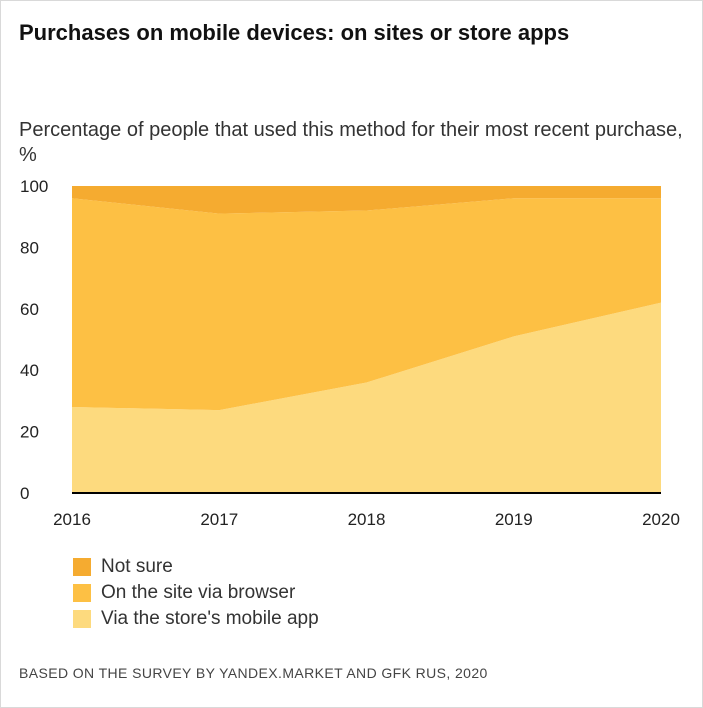  What do you see at coordinates (29, 432) in the screenshot?
I see `y-tick-label: 20` at bounding box center [29, 432].